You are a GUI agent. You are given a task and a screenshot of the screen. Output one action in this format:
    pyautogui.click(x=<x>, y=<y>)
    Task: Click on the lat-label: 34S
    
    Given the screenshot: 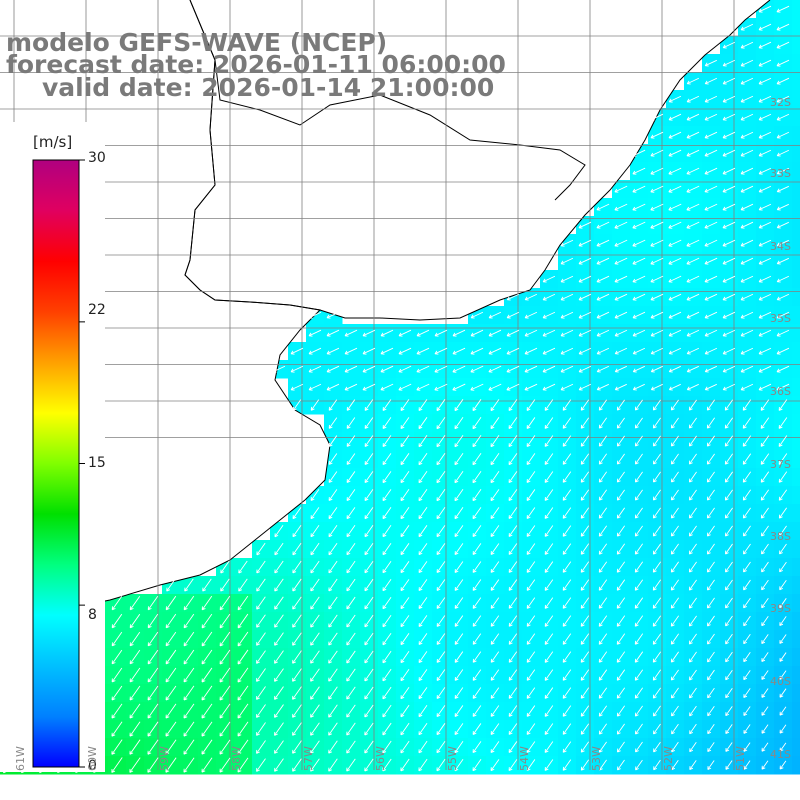 What is the action you would take?
    pyautogui.click(x=780, y=246)
    